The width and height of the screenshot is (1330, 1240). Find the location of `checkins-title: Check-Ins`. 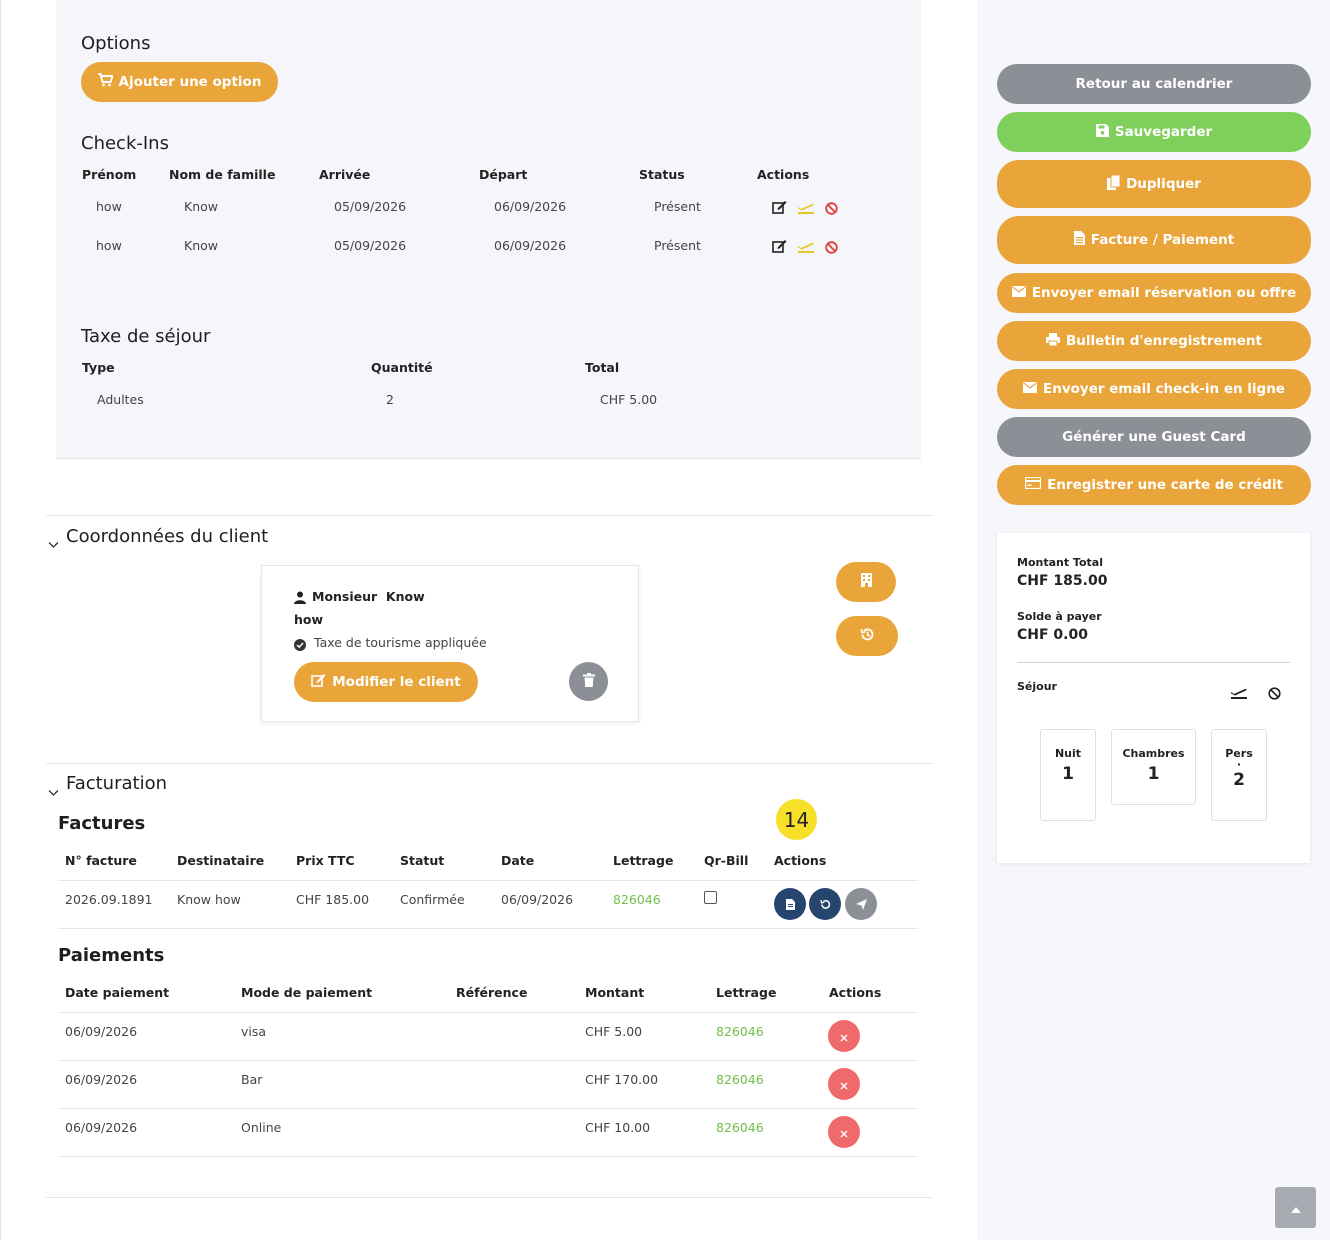

checkins-title: Check-Ins is located at coordinates (125, 143).